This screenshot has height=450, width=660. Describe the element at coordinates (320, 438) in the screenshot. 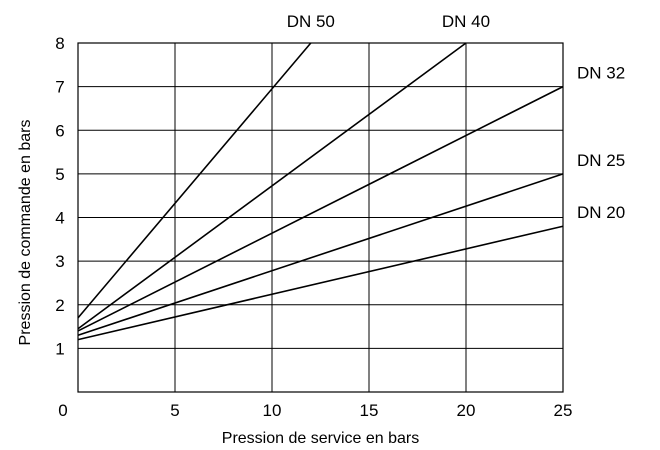

I see `x-axis-label: Pression de service en bars` at that location.